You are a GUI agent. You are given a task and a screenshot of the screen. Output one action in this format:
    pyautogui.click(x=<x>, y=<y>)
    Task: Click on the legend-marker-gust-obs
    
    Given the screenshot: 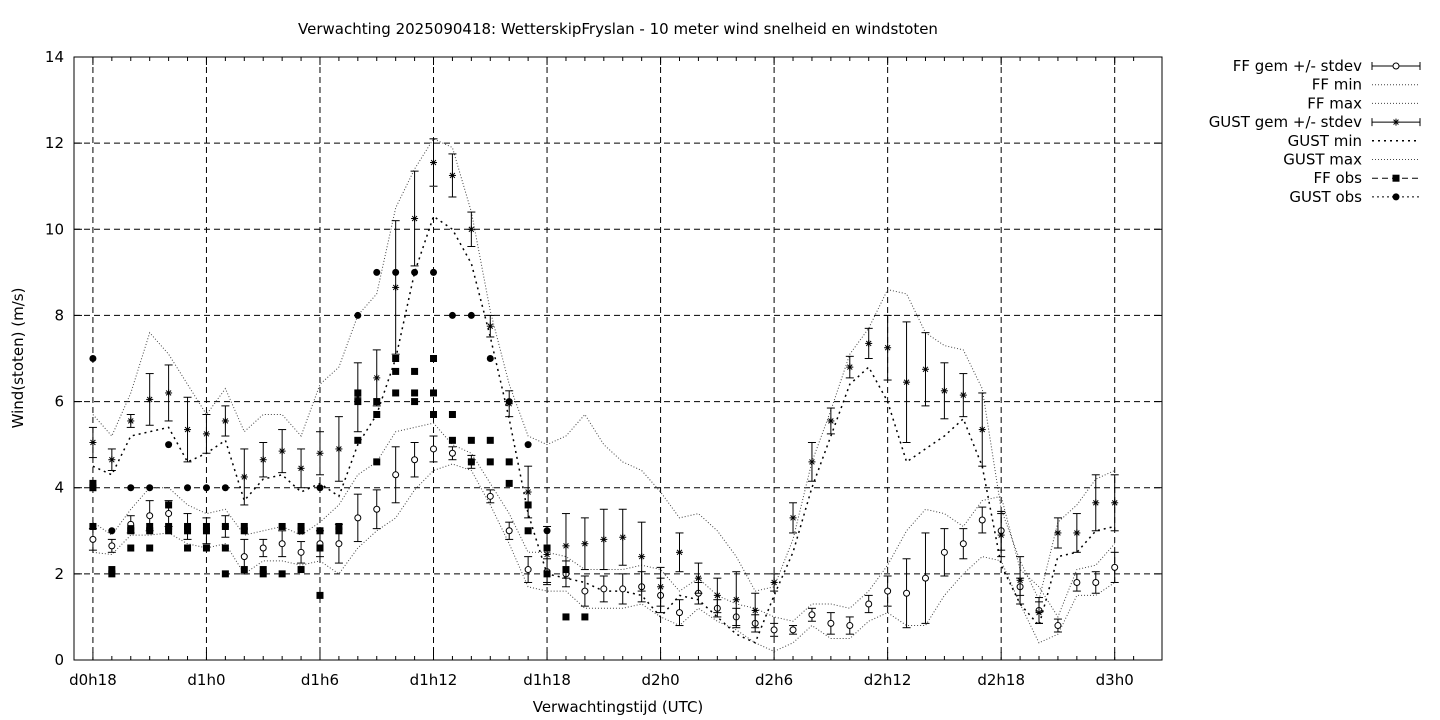 What is the action you would take?
    pyautogui.click(x=1396, y=197)
    